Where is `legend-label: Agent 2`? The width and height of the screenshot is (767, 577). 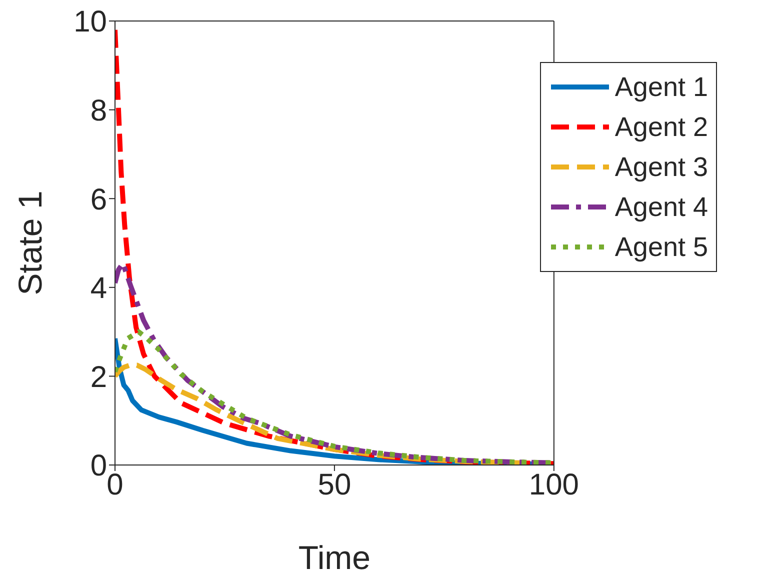 legend-label: Agent 2 is located at coordinates (661, 127).